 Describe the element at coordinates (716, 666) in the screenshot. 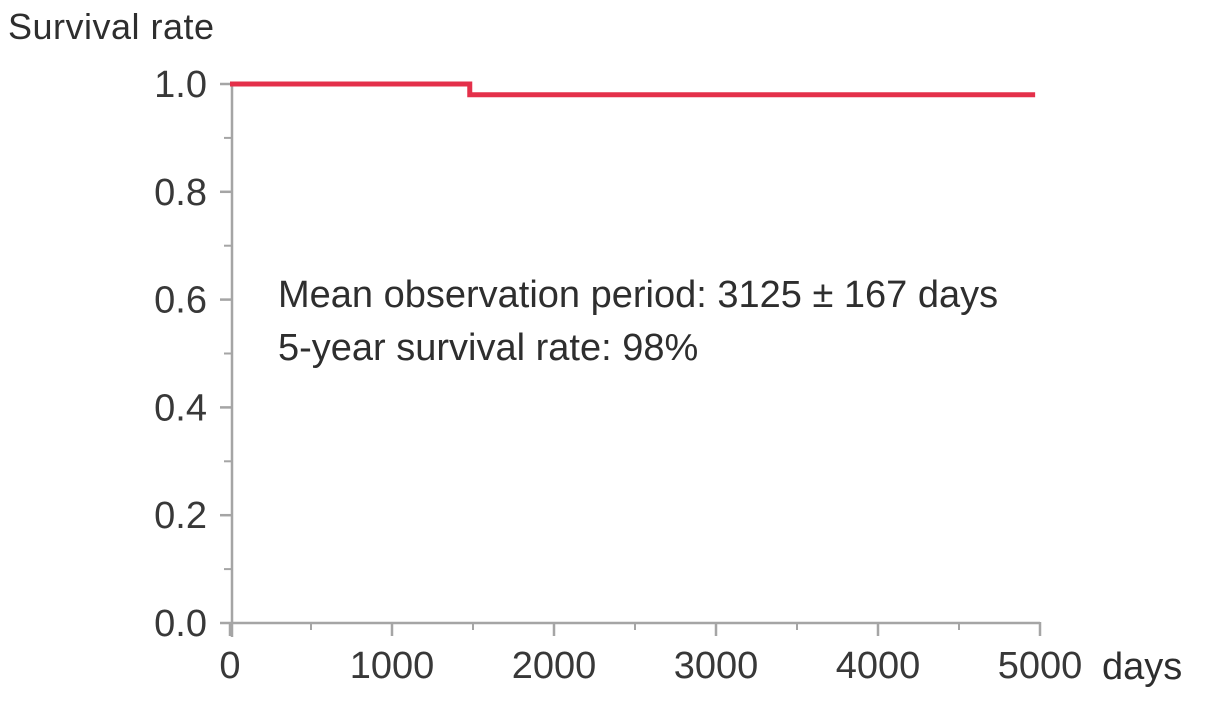

I see `x-tick-label: 3000` at that location.